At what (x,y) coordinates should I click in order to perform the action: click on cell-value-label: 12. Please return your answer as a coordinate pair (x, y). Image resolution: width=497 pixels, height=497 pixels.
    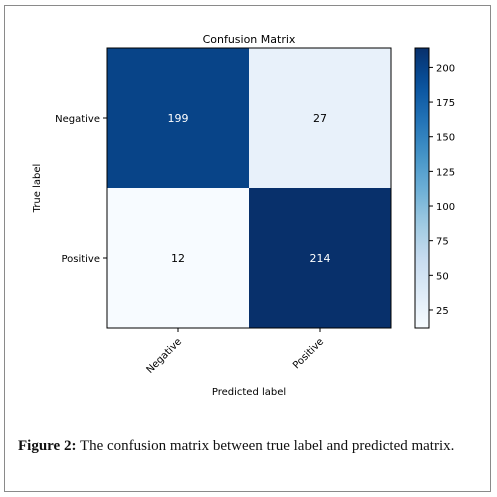
    Looking at the image, I should click on (178, 258).